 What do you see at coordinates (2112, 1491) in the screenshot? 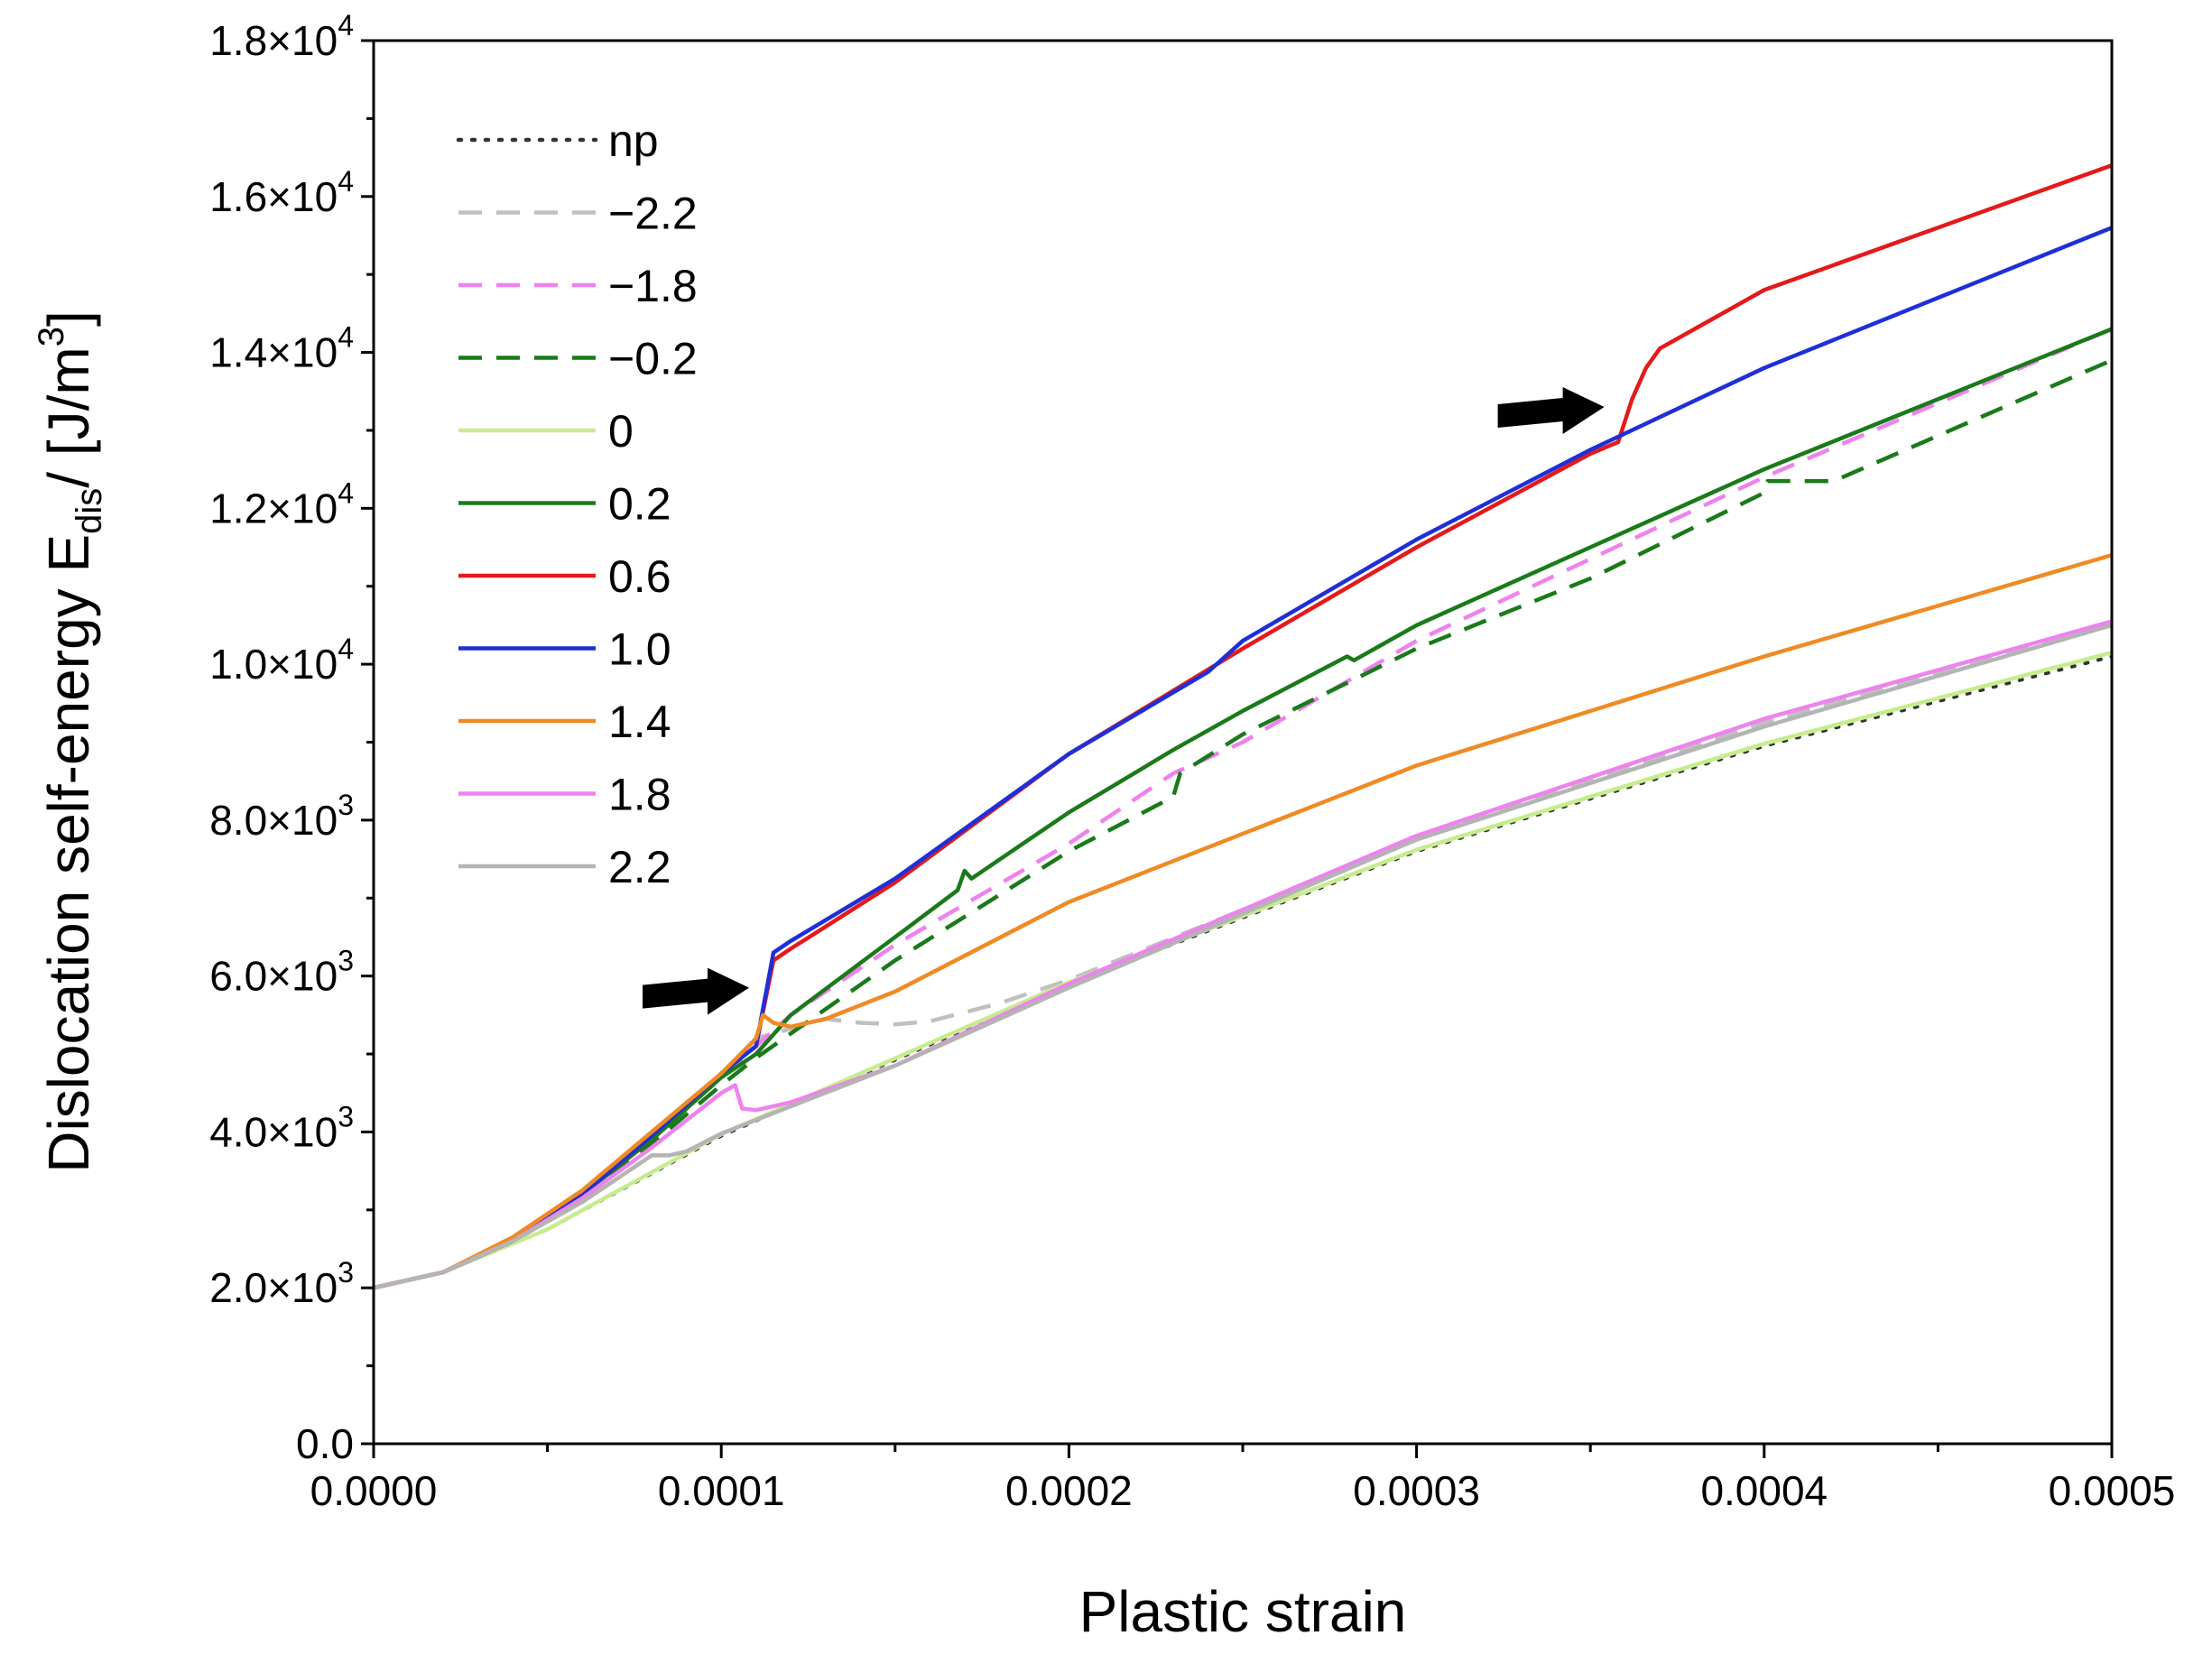
I see `x-tick-label: 0.0005` at bounding box center [2112, 1491].